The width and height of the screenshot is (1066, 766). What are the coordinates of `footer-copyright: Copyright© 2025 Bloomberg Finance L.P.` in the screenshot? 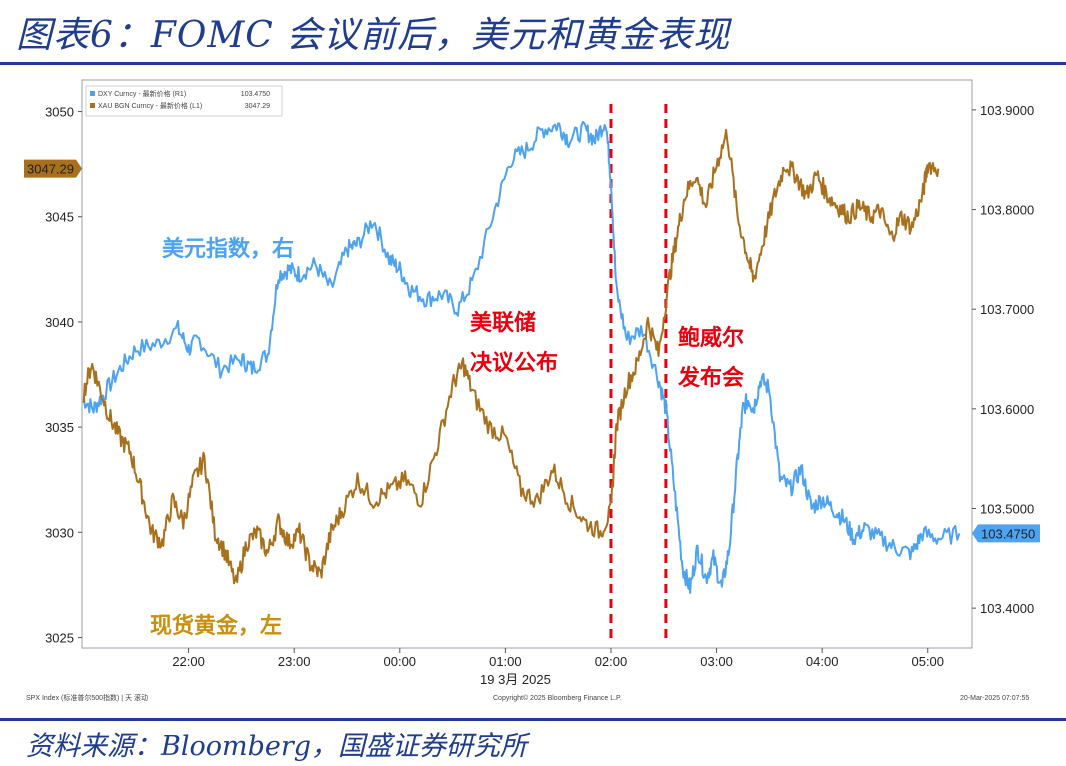 It's located at (557, 698).